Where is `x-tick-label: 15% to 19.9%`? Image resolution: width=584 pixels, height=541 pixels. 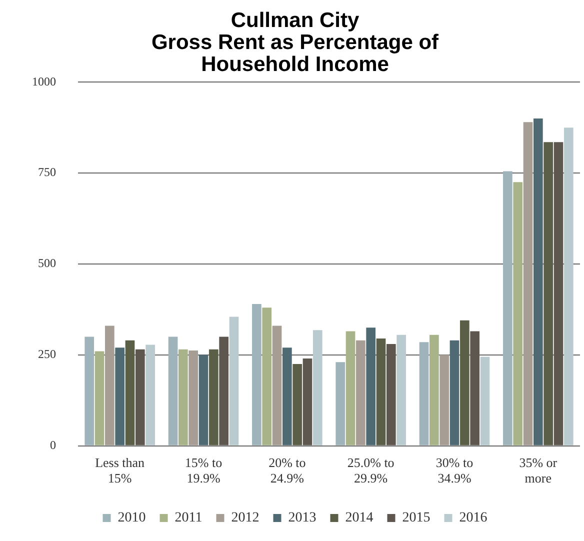
x-tick-label: 15% to 19.9% is located at coordinates (203, 470).